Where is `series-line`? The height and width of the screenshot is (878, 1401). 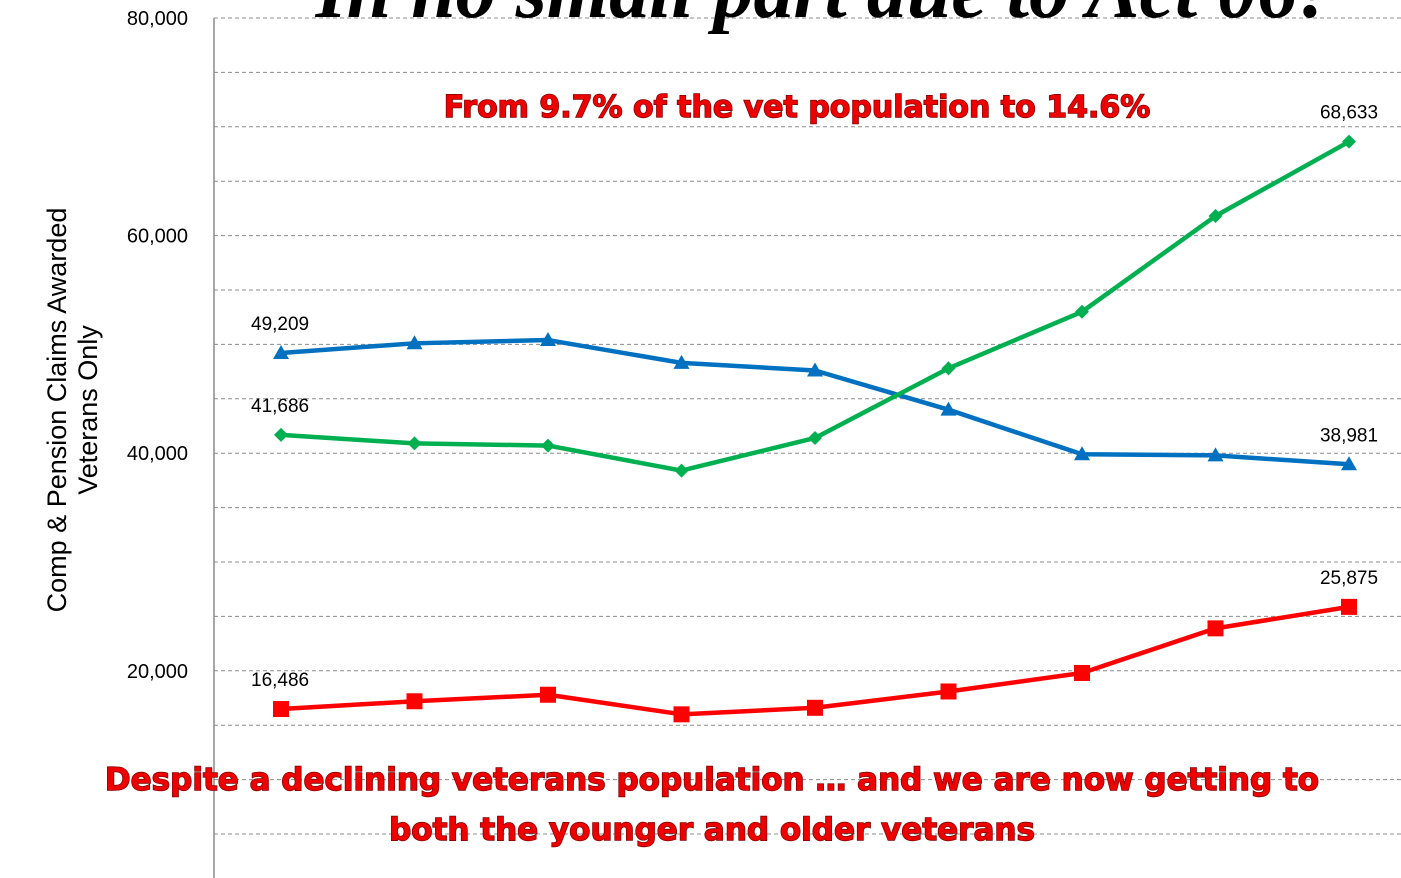 series-line is located at coordinates (815, 660).